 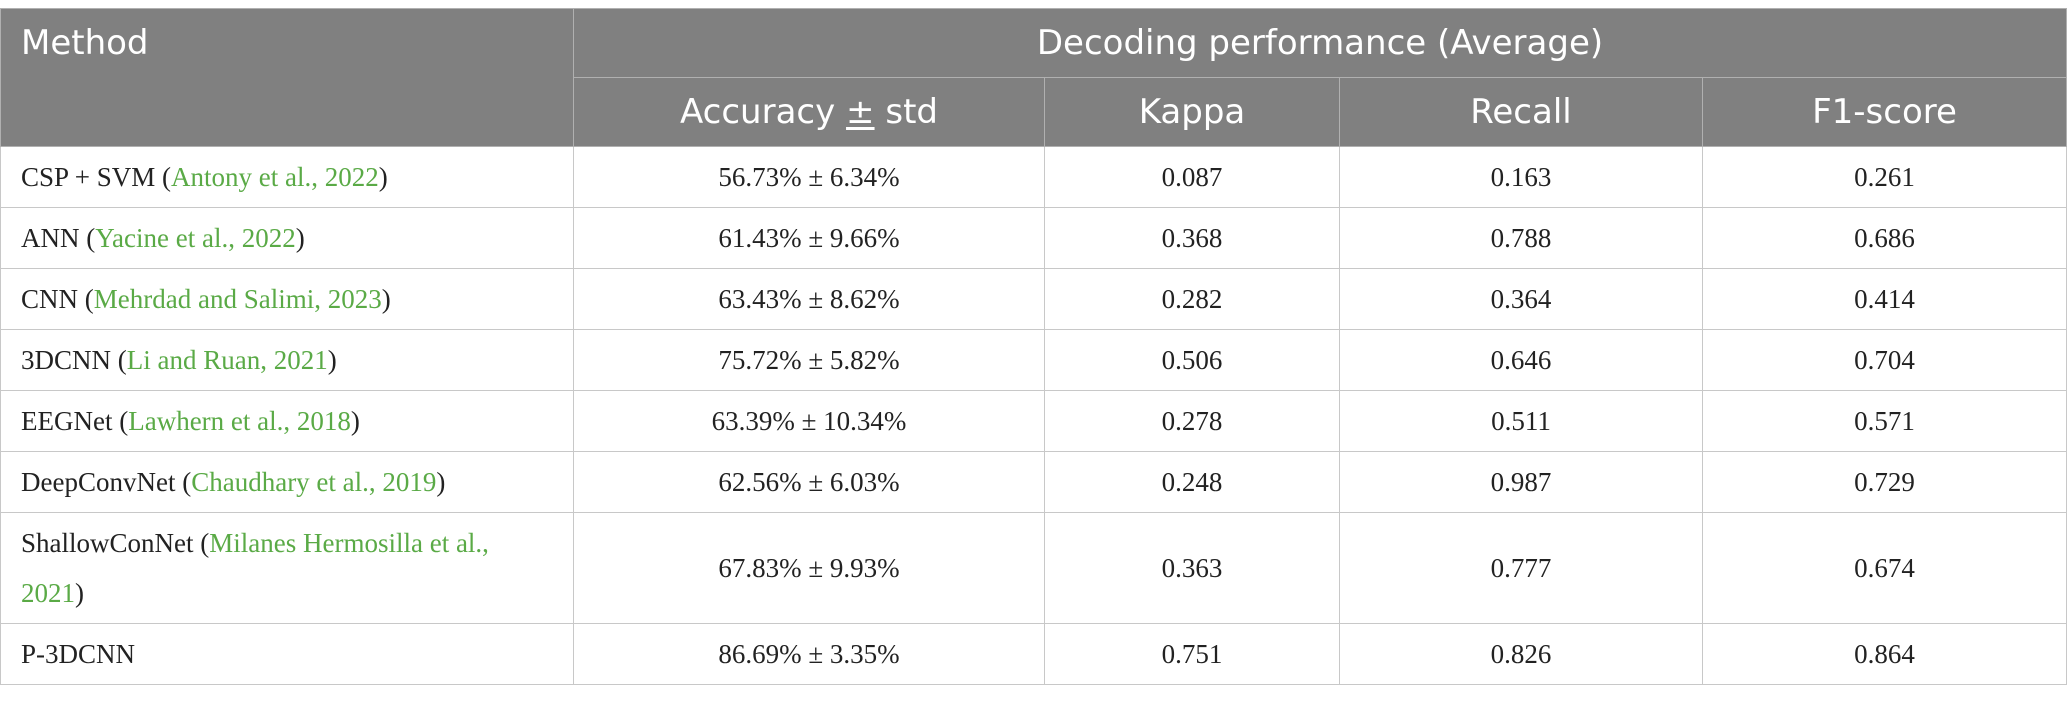 What do you see at coordinates (1319, 43) in the screenshot?
I see `column-group-header-decoding-performance: Decoding performance (Average)` at bounding box center [1319, 43].